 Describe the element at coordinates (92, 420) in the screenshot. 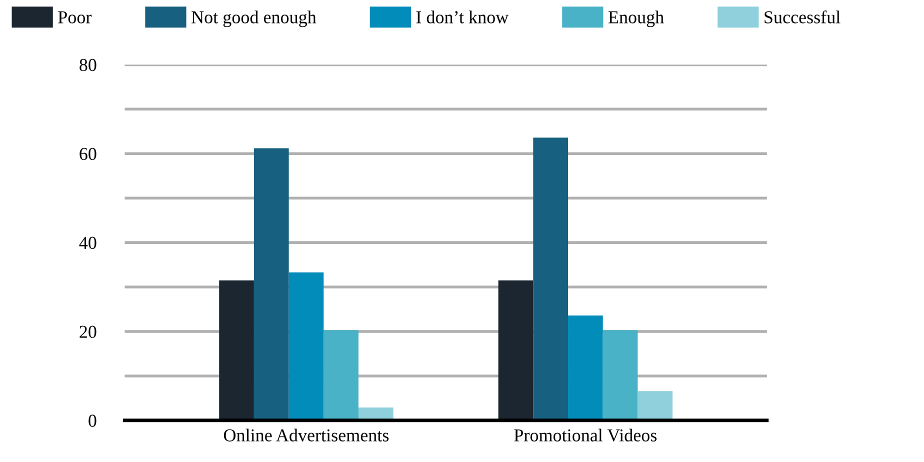

I see `y-tick-label: 0` at that location.